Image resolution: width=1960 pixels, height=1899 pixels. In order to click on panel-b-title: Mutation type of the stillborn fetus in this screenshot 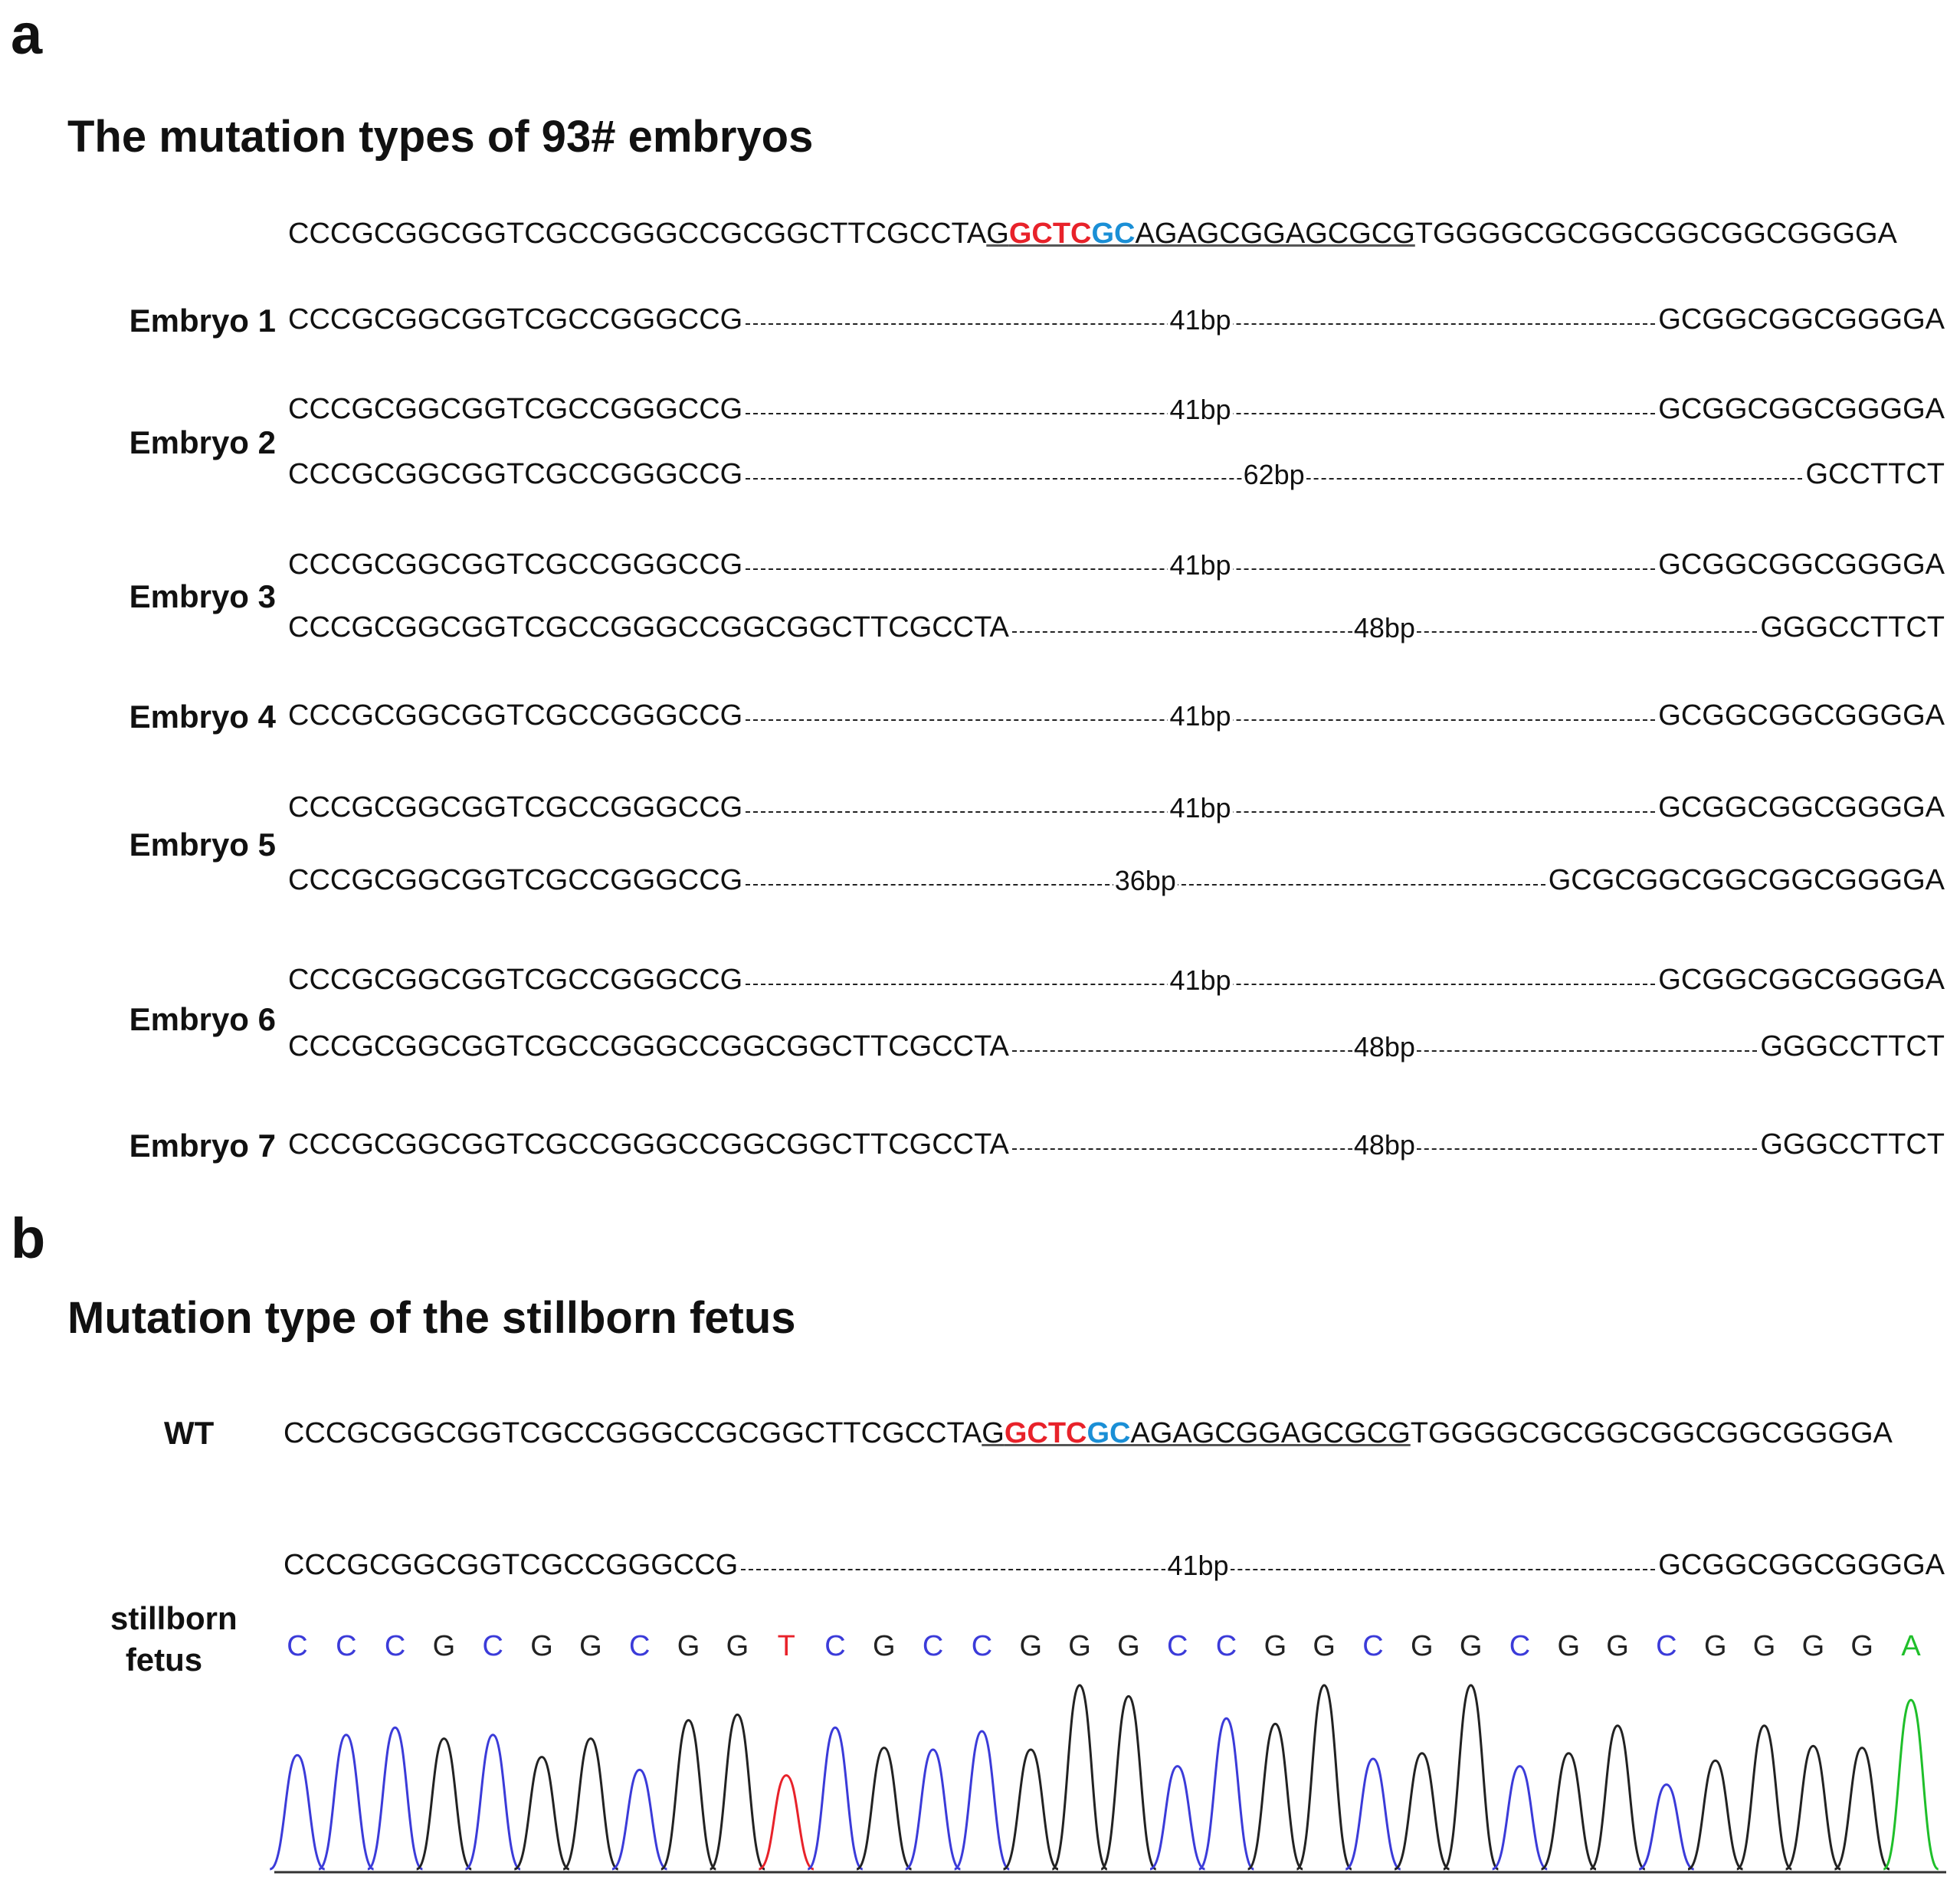, I will do `click(431, 1318)`.